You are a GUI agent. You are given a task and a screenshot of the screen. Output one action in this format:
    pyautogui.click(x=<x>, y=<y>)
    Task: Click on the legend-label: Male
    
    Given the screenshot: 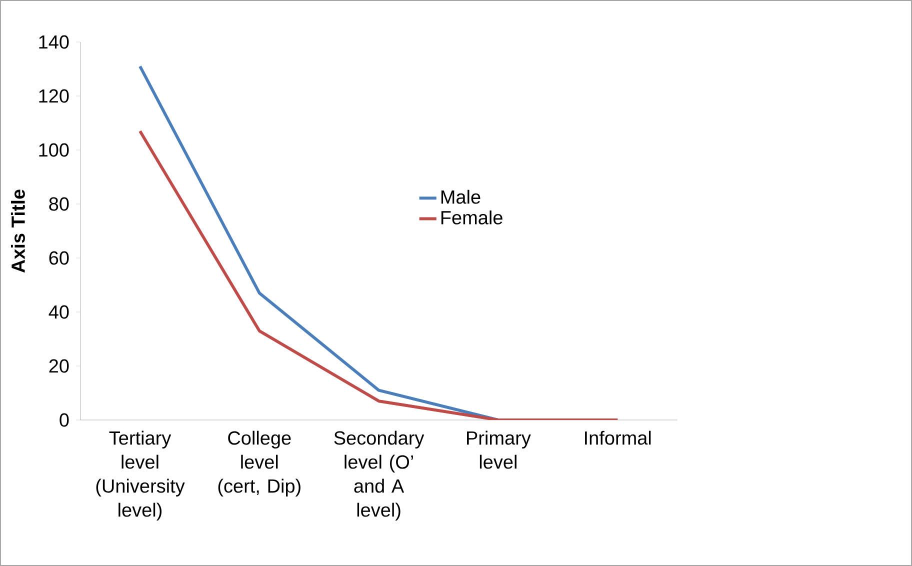 What is the action you would take?
    pyautogui.click(x=460, y=197)
    